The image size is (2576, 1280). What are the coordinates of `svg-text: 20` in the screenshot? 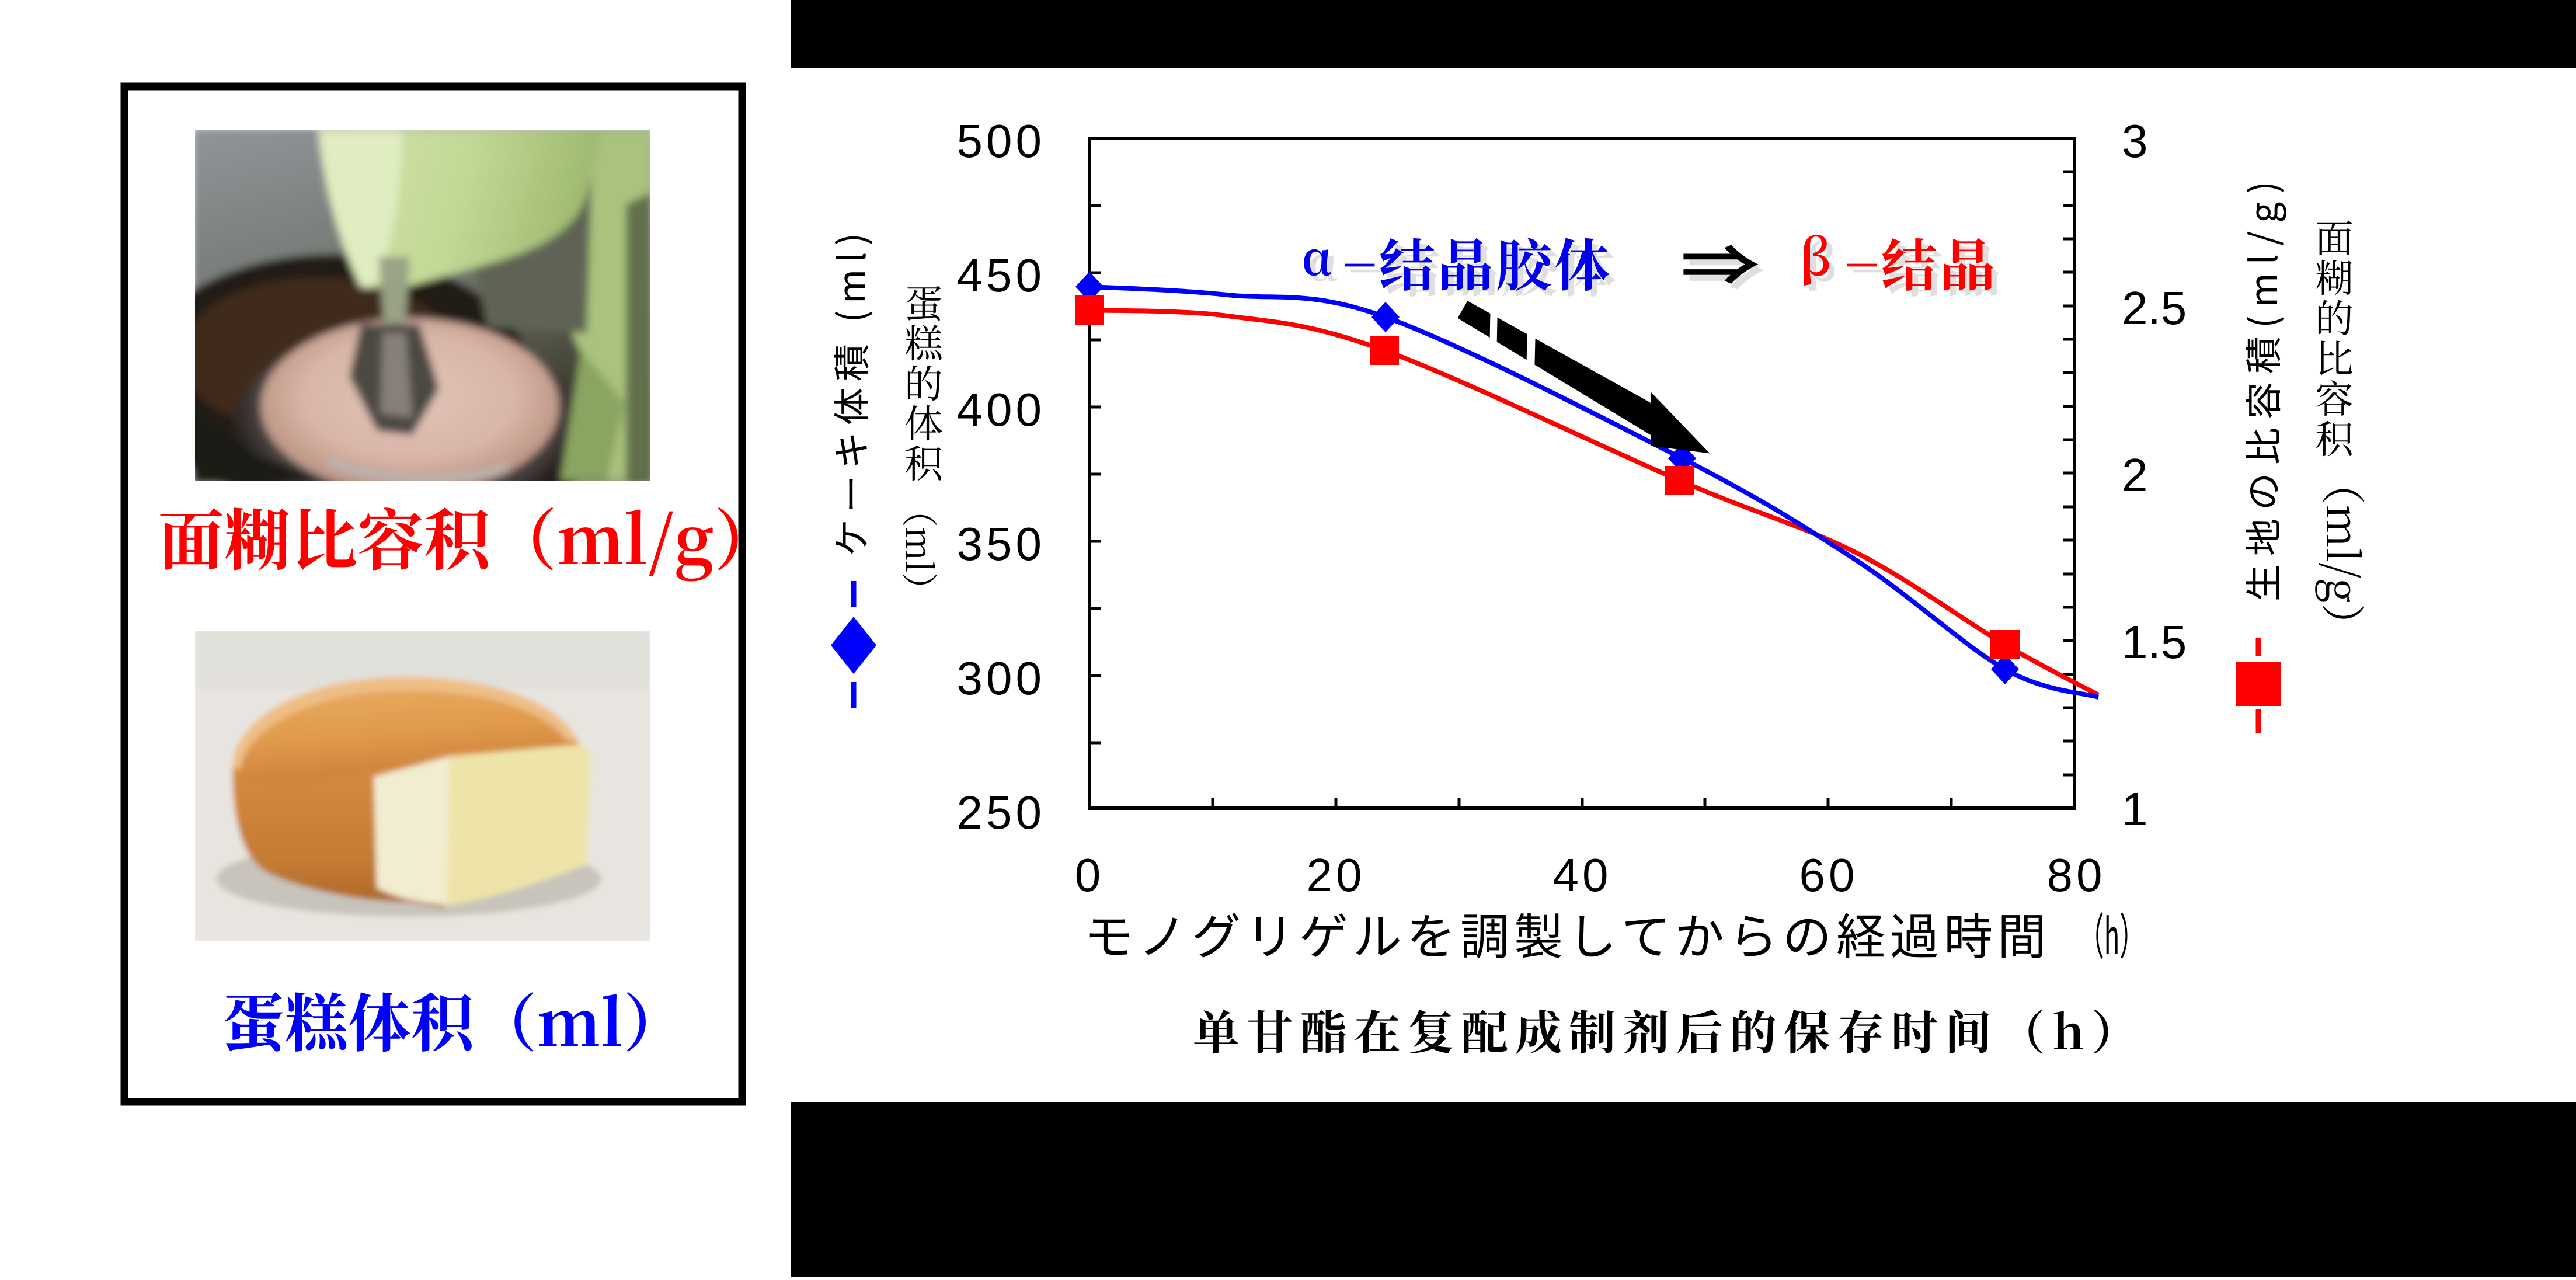 It's located at (1336, 875).